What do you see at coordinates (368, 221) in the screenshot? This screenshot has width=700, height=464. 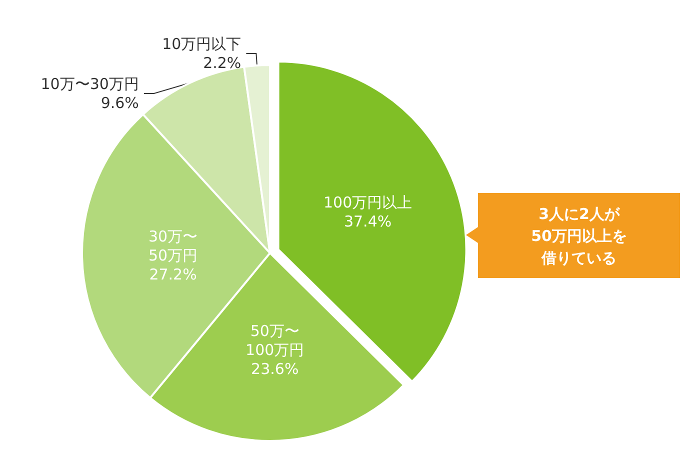 I see `data-label: 37.4%` at bounding box center [368, 221].